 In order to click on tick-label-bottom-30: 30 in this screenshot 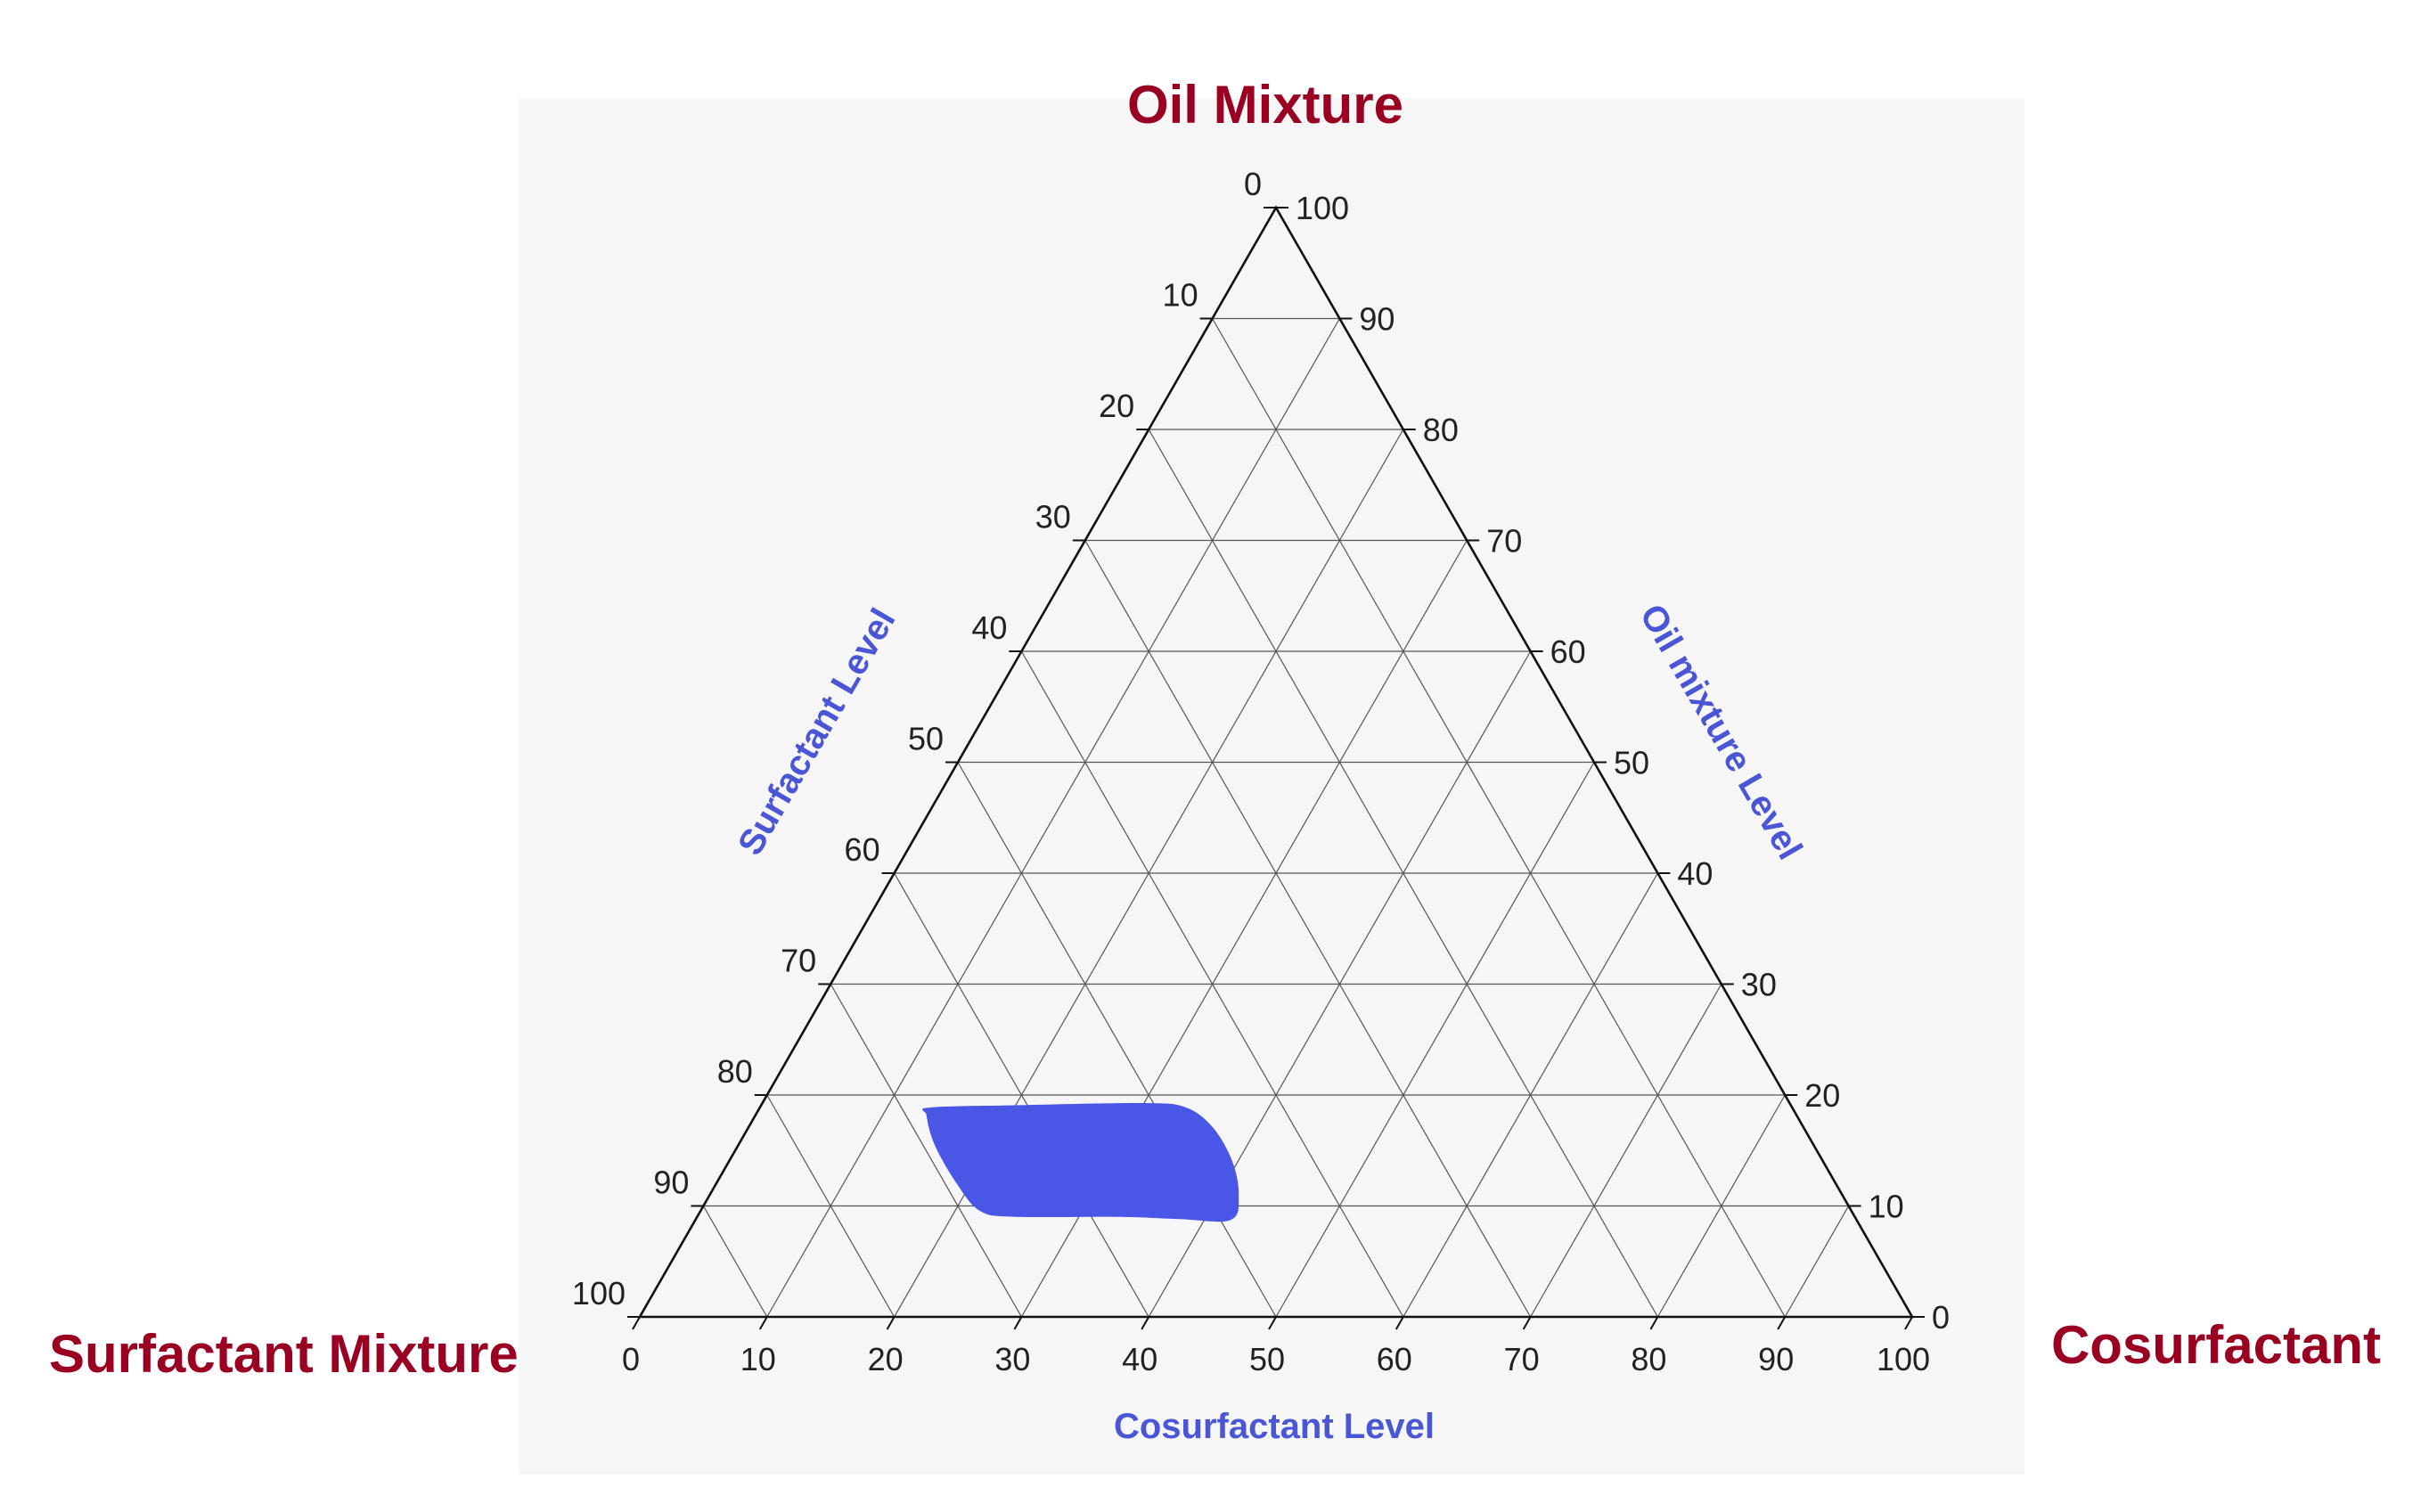, I will do `click(1012, 1359)`.